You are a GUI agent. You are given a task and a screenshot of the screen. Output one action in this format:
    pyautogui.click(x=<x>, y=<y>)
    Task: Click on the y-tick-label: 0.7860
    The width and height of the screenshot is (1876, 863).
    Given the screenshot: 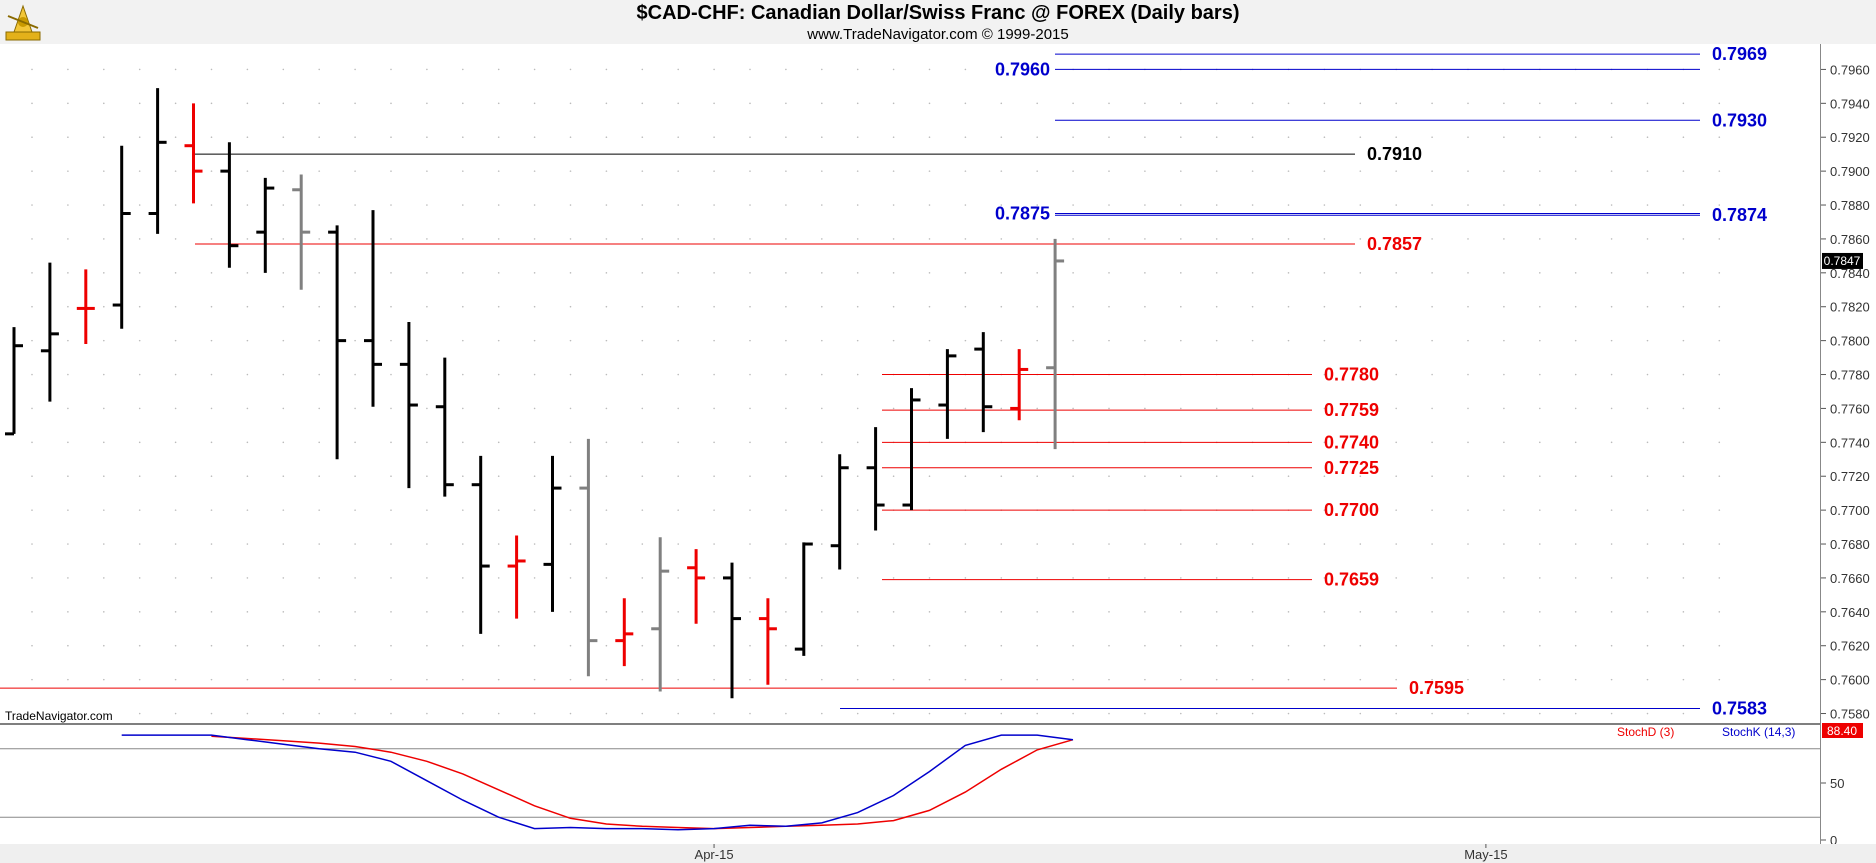 What is the action you would take?
    pyautogui.click(x=1850, y=239)
    